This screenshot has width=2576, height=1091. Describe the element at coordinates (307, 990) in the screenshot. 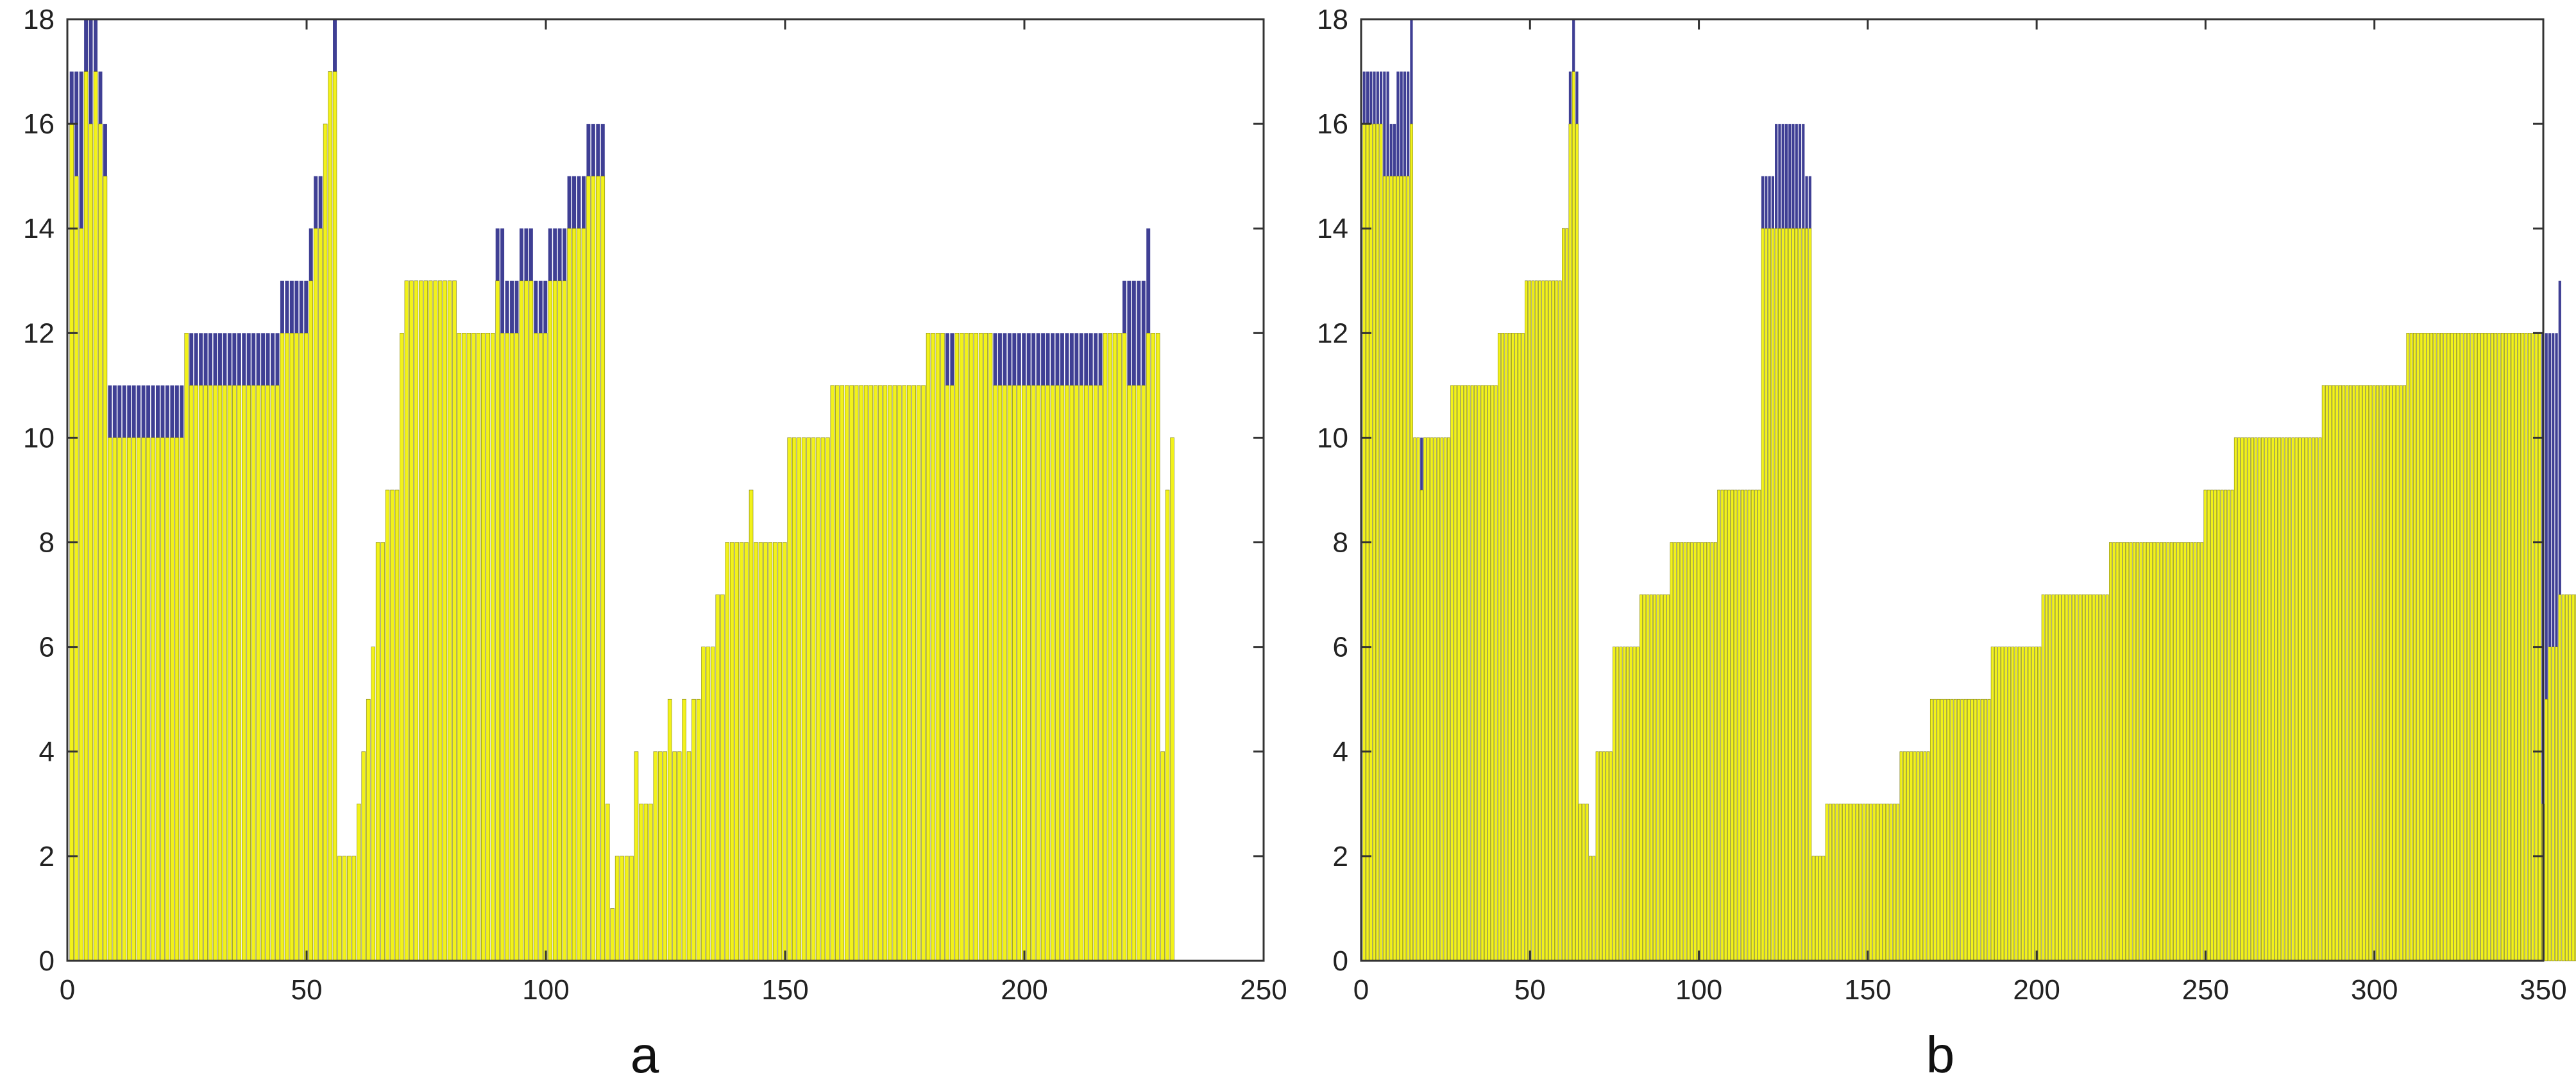

I see `x-tick-label: 50` at that location.